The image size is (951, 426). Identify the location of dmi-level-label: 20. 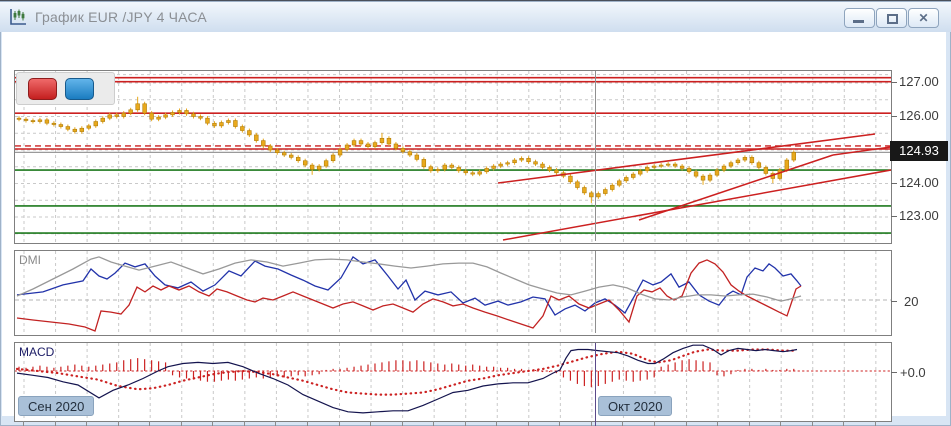
(911, 301).